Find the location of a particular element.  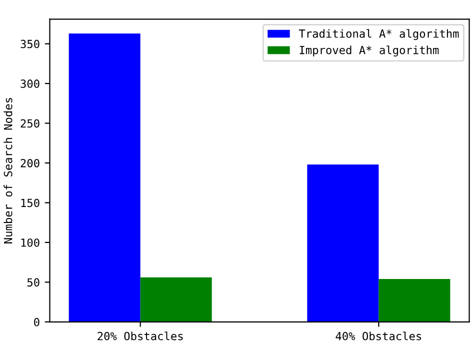

x-tick-label: 40% Obstacles is located at coordinates (379, 336).